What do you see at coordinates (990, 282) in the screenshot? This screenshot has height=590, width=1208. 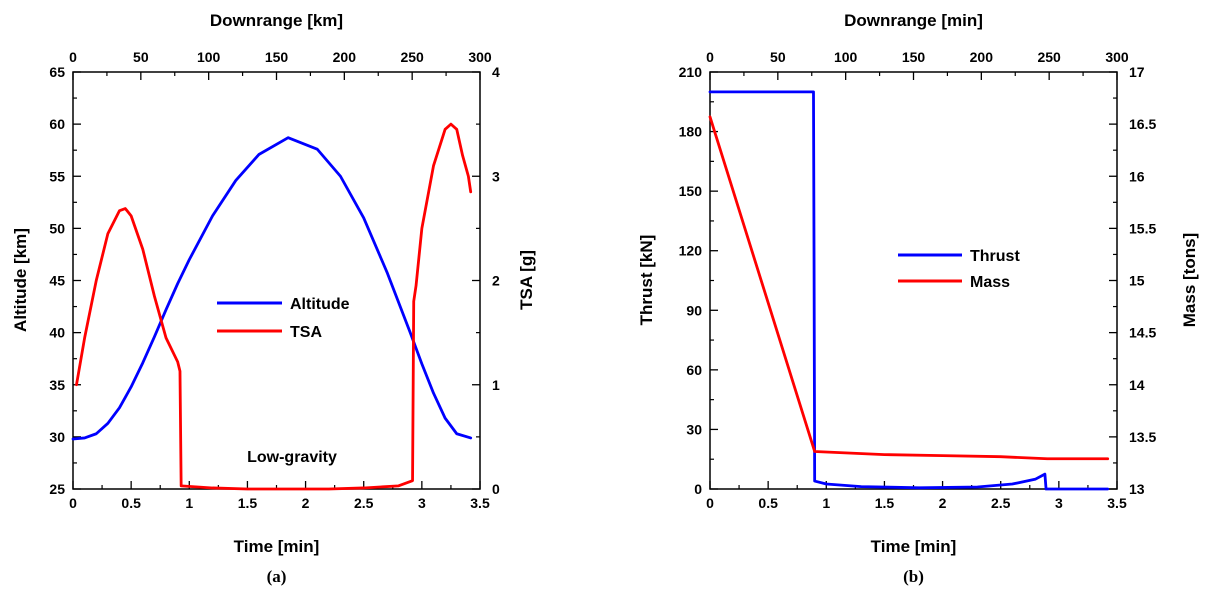 I see `legend-label-mass: Mass` at bounding box center [990, 282].